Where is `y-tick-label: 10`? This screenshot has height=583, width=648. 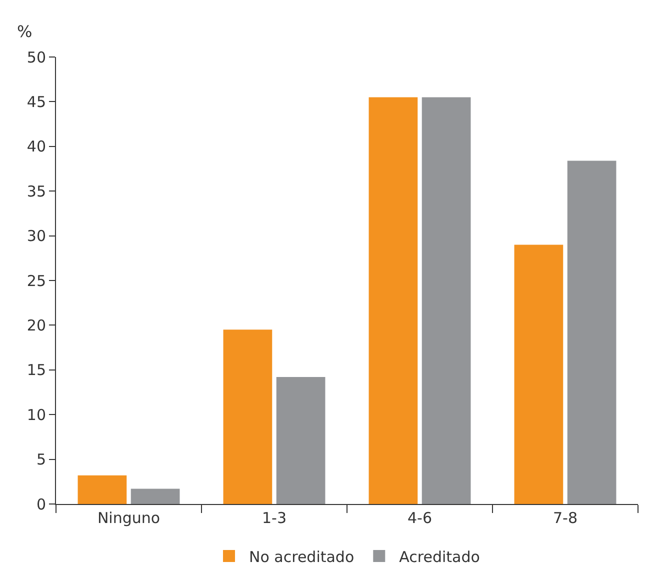
y-tick-label: 10 is located at coordinates (36, 415).